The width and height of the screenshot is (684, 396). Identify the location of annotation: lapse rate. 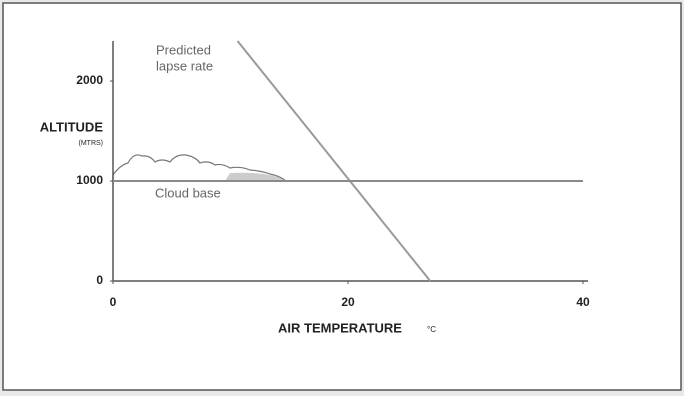
(184, 65).